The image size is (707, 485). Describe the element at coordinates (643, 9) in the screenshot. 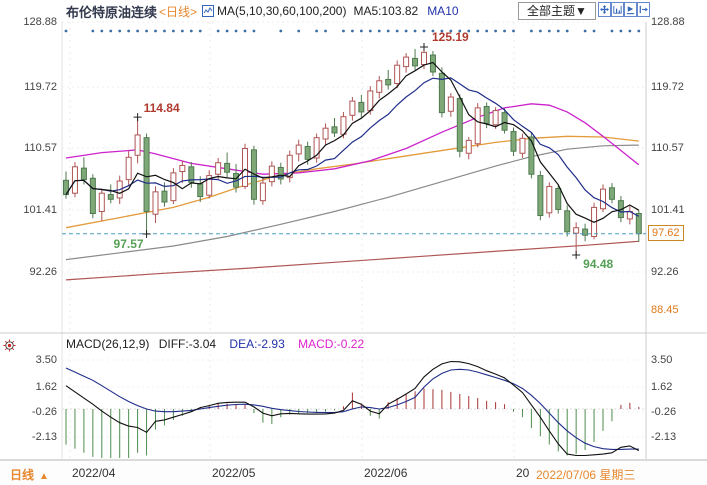

I see `pop-out-icon` at that location.